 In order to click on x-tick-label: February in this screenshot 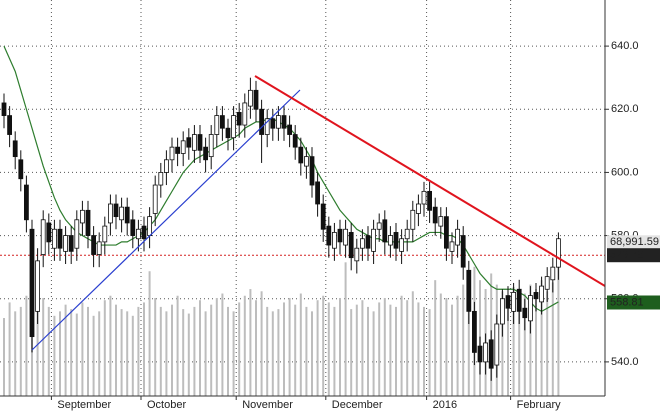, I will do `click(539, 405)`.